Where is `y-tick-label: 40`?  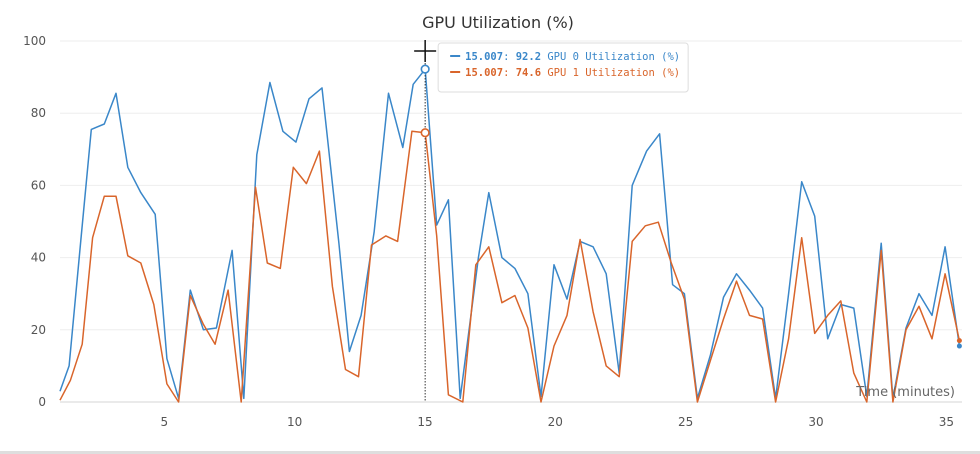
y-tick-label: 40 is located at coordinates (38, 258).